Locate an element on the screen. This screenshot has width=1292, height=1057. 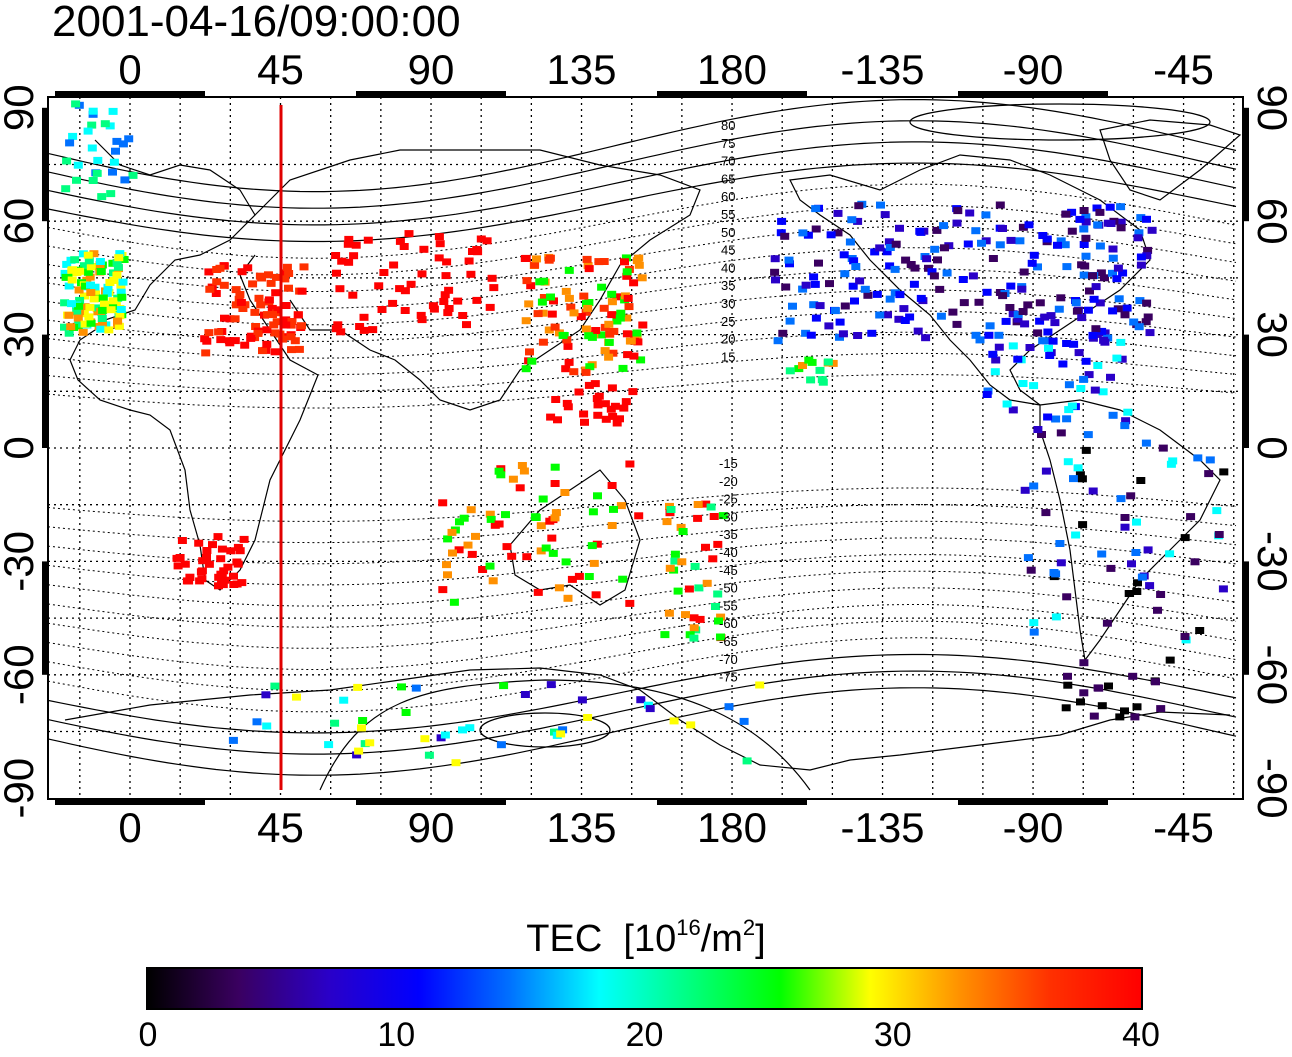
bottom-longitude-tick-label: 180 is located at coordinates (732, 827).